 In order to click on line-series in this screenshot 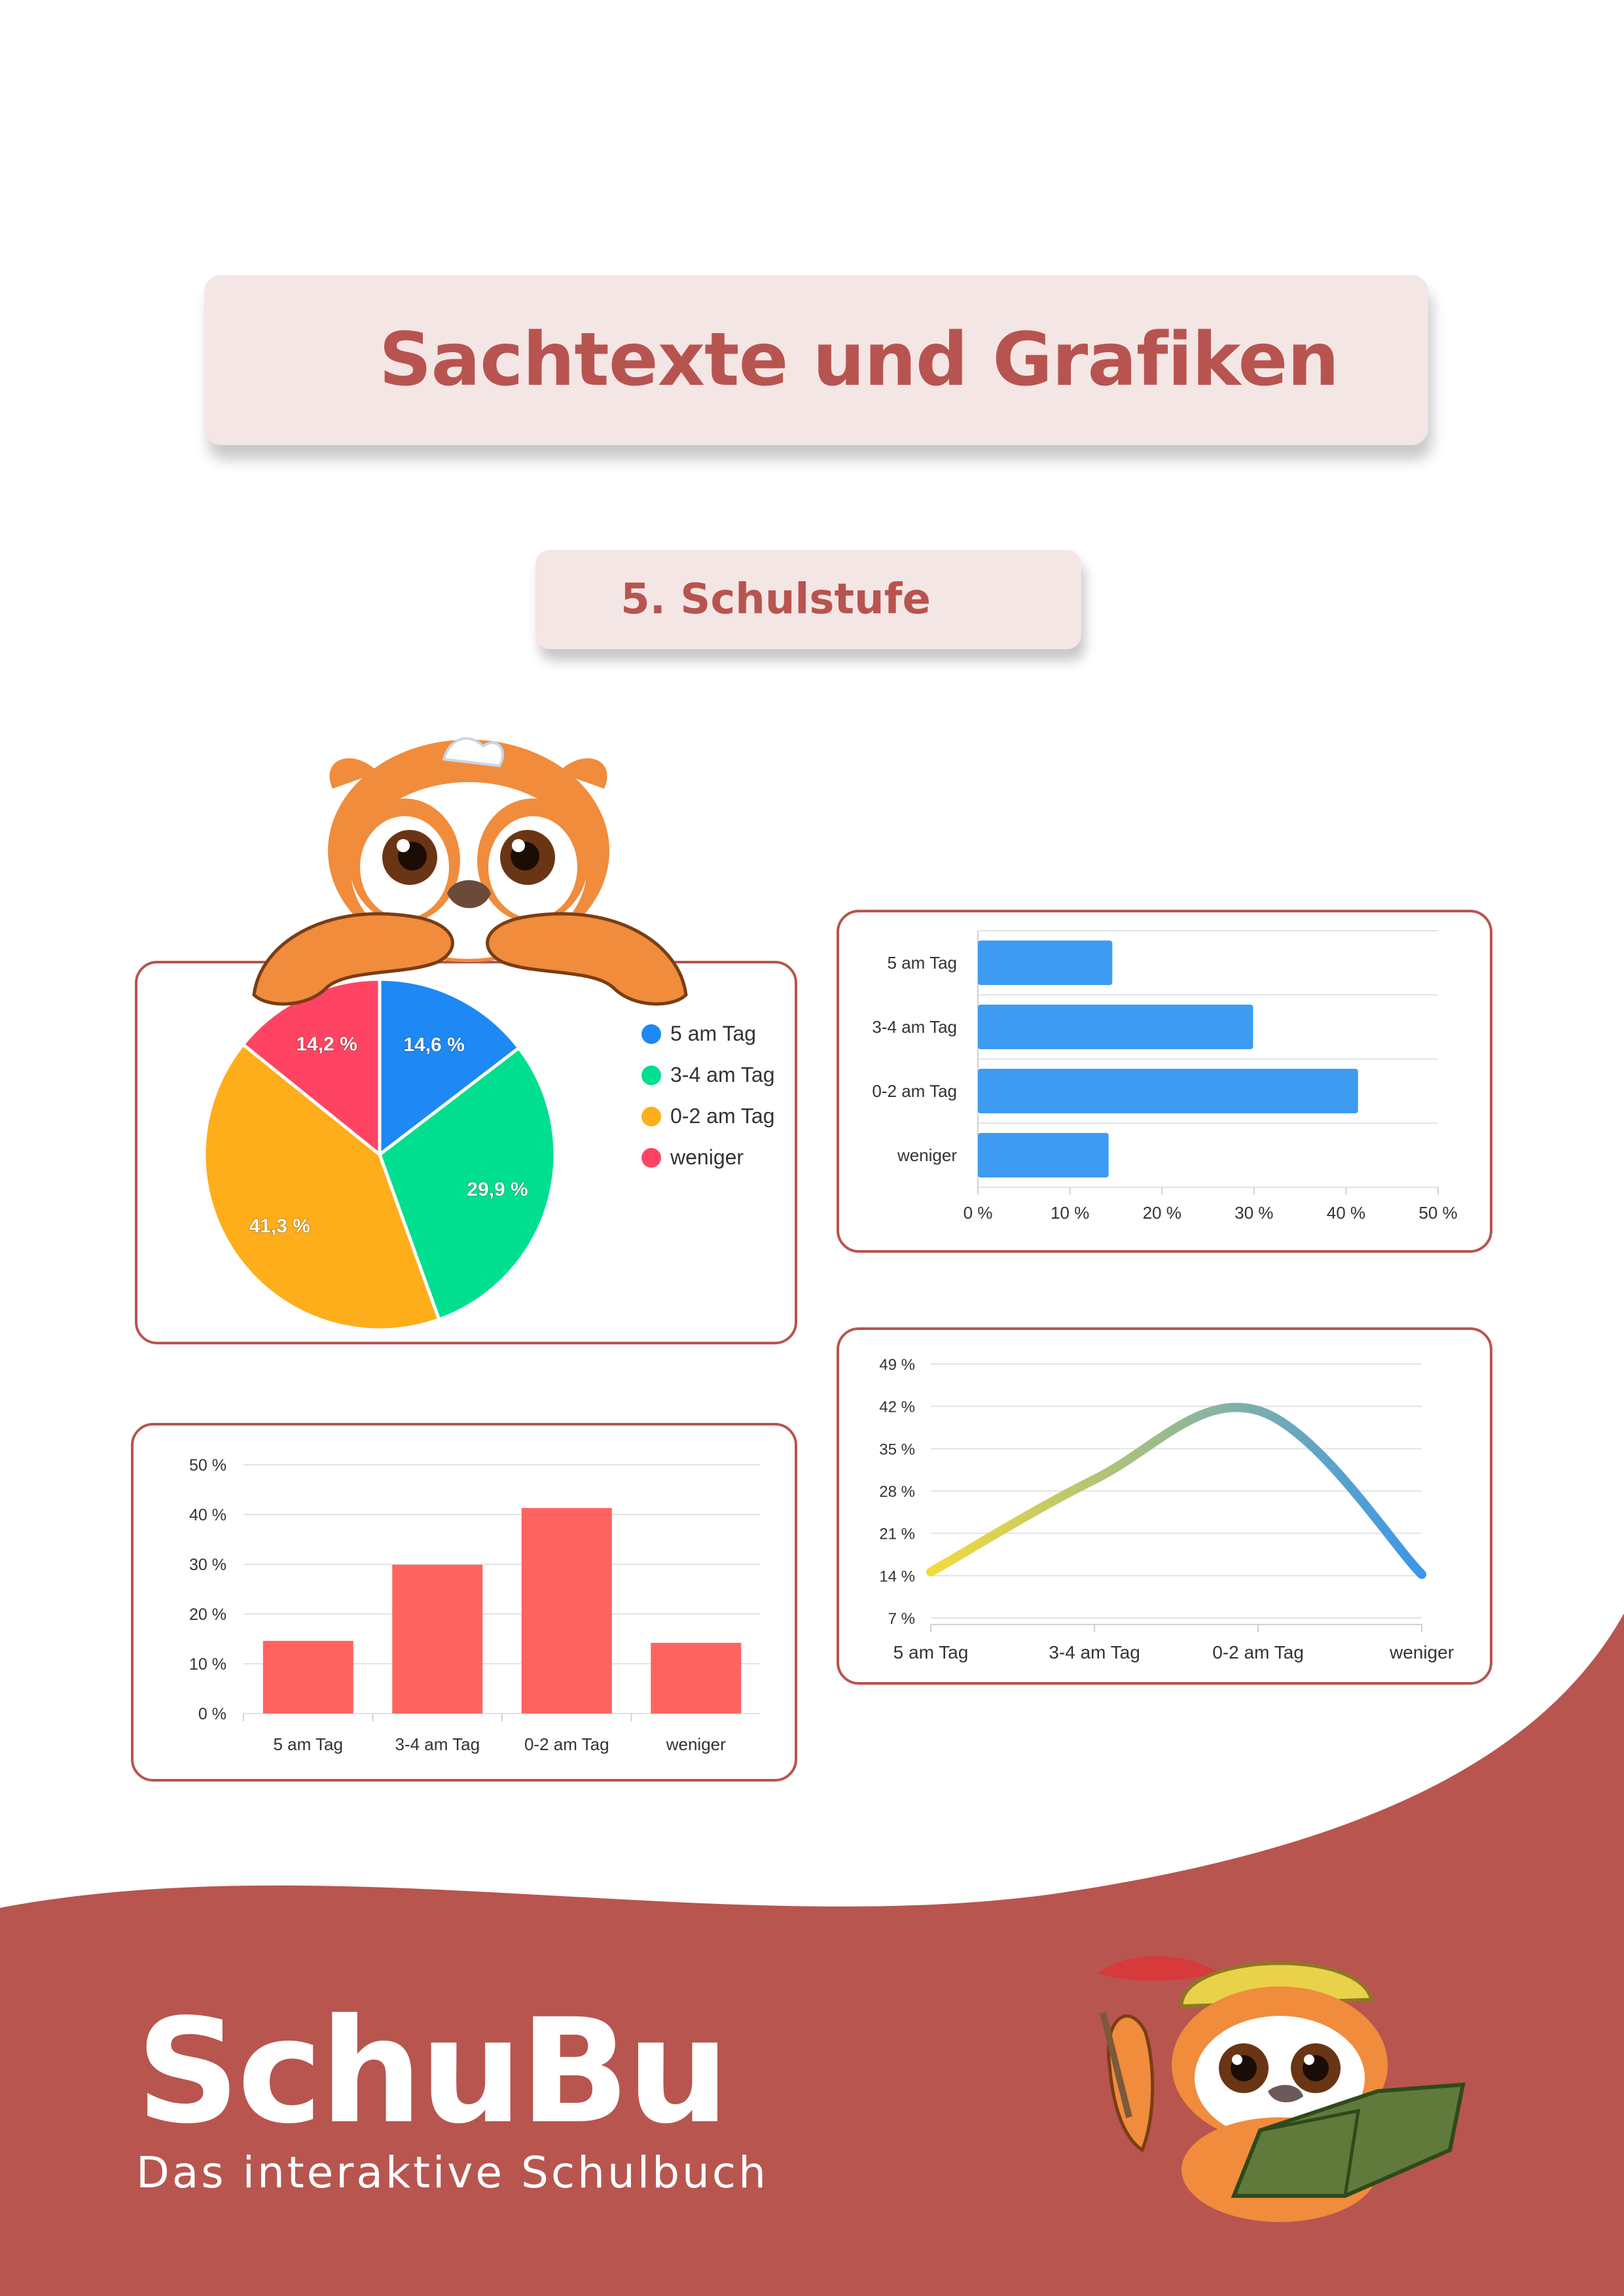, I will do `click(1176, 1491)`.